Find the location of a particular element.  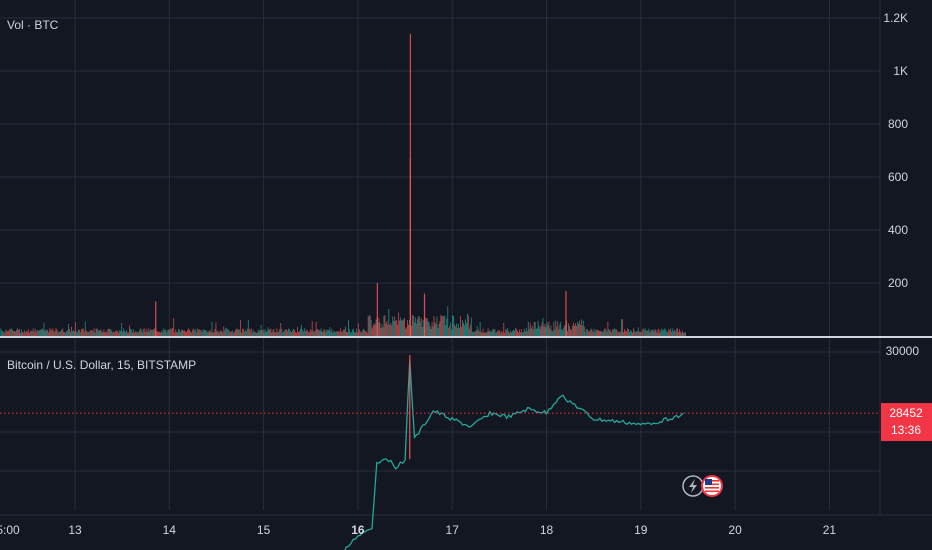

pane-separator is located at coordinates (466, 337).